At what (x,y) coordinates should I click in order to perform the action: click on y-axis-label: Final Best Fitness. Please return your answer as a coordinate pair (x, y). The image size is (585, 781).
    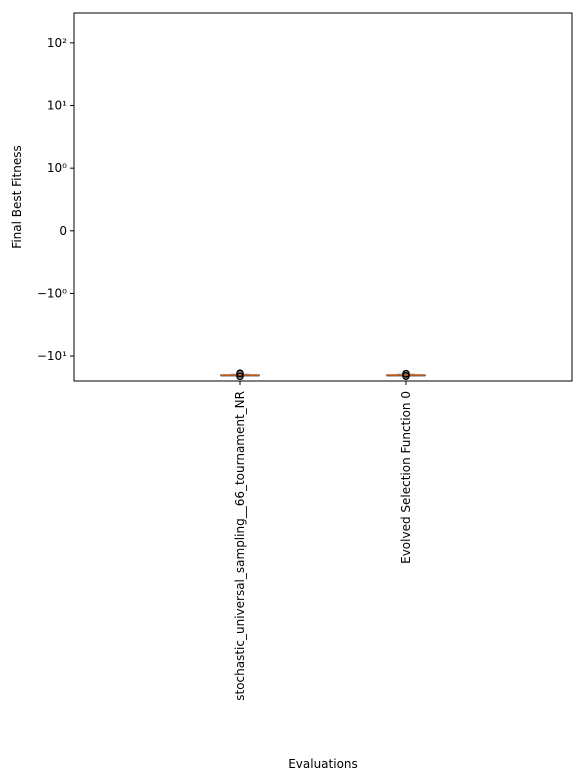
    Looking at the image, I should click on (17, 196).